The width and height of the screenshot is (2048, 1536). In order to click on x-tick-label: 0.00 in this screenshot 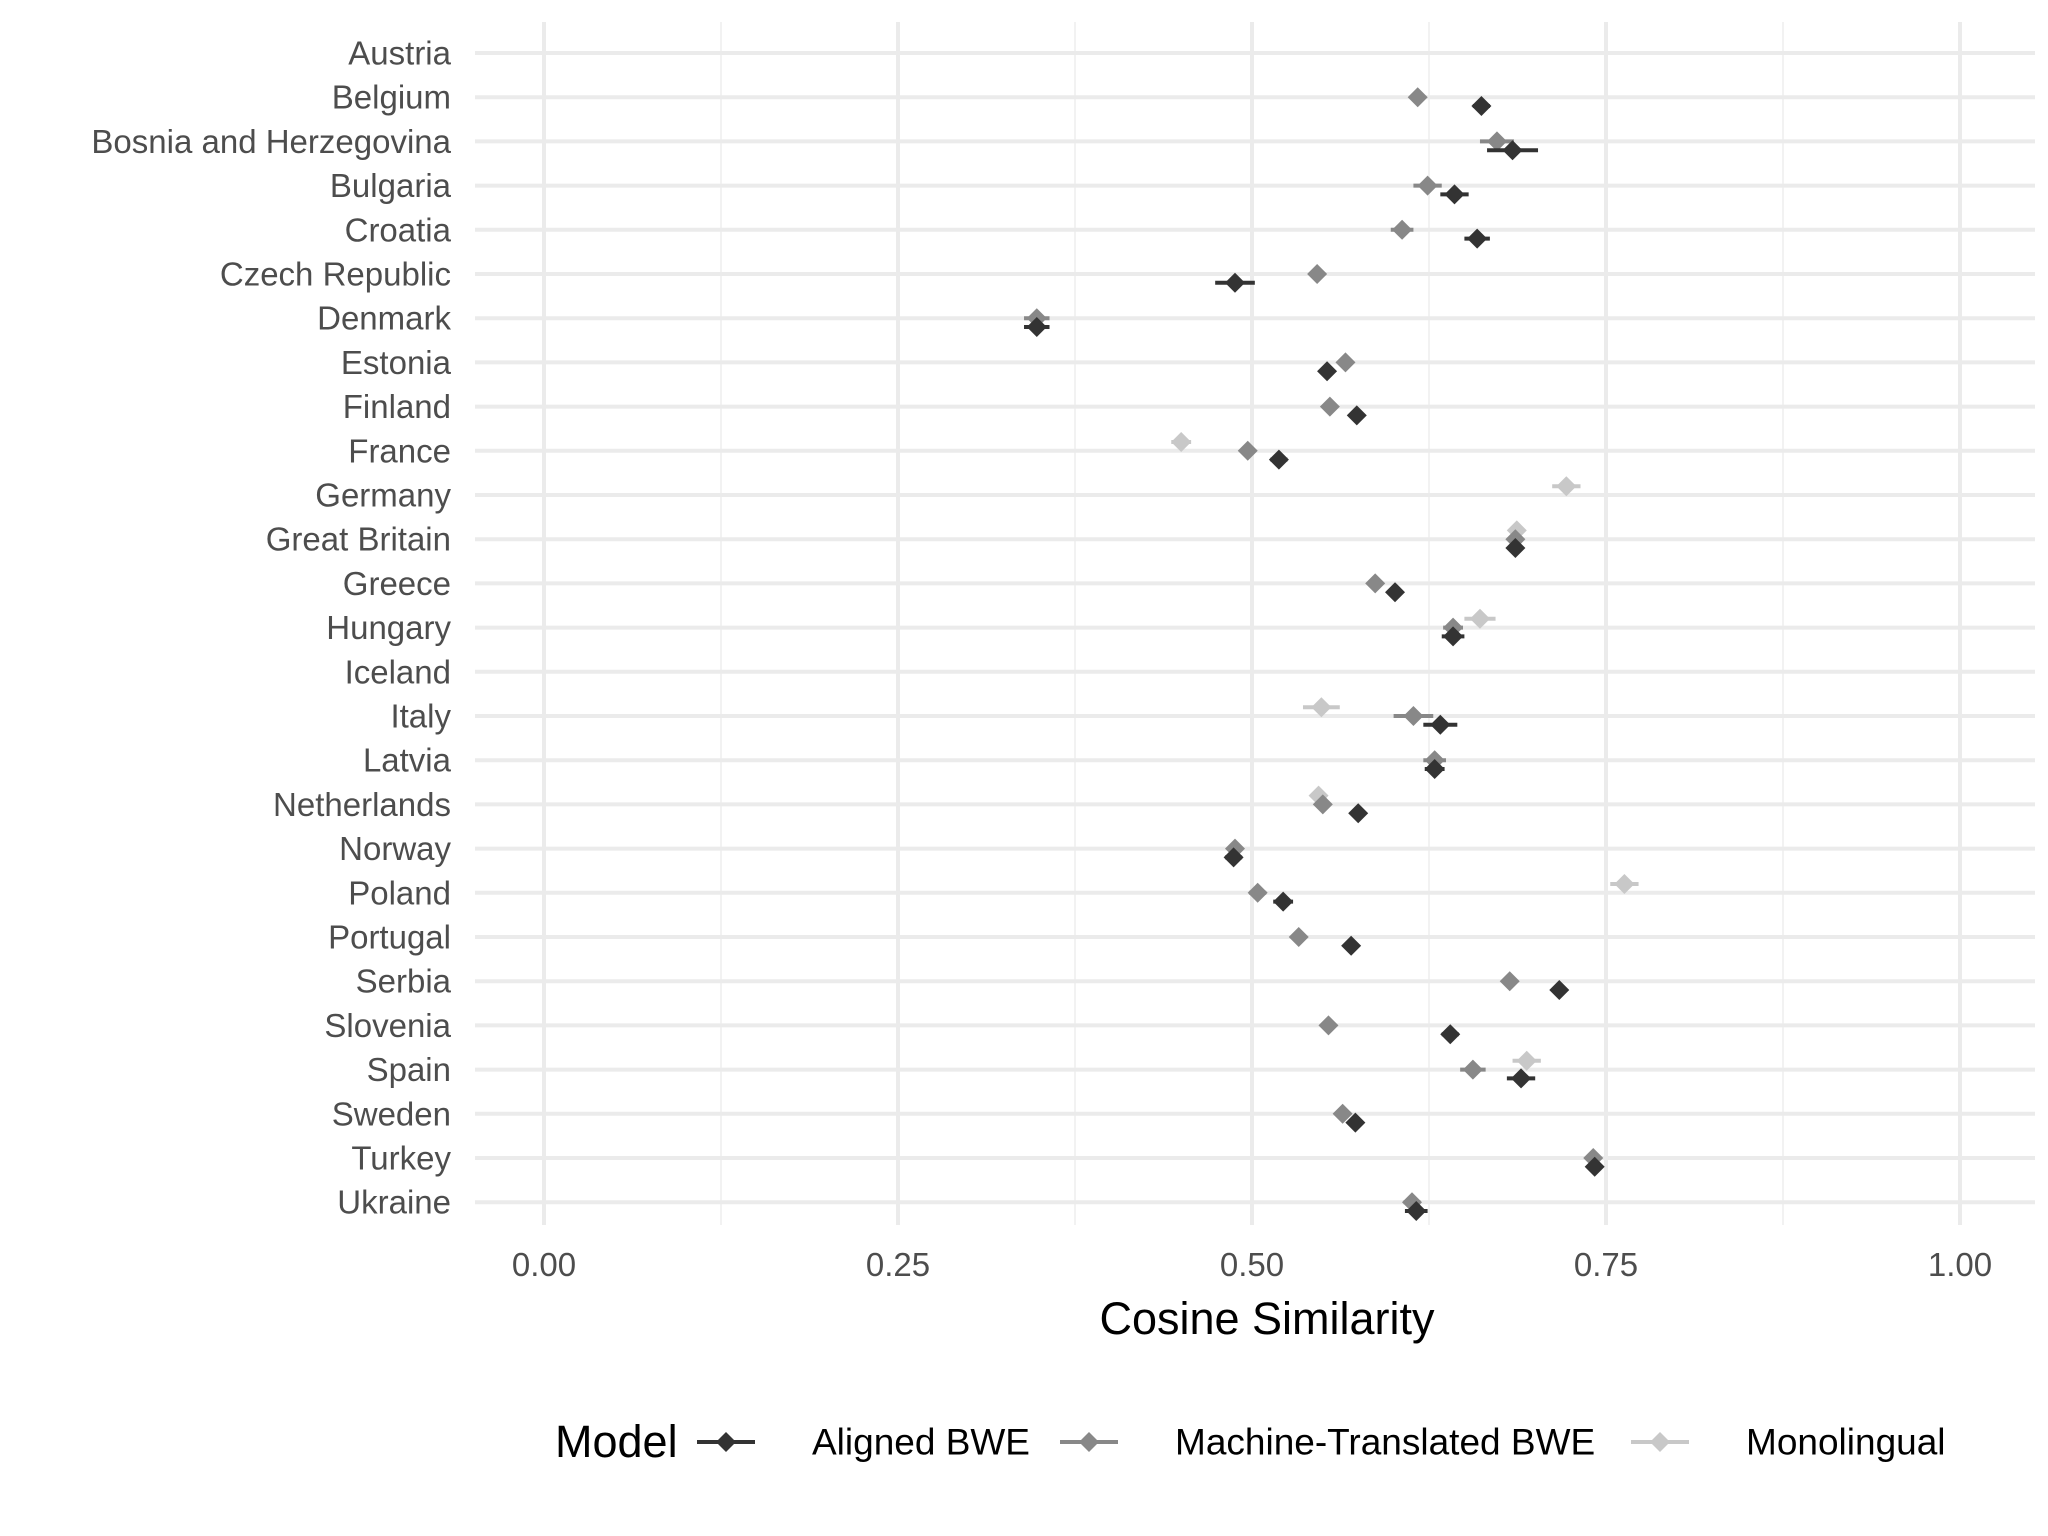, I will do `click(544, 1264)`.